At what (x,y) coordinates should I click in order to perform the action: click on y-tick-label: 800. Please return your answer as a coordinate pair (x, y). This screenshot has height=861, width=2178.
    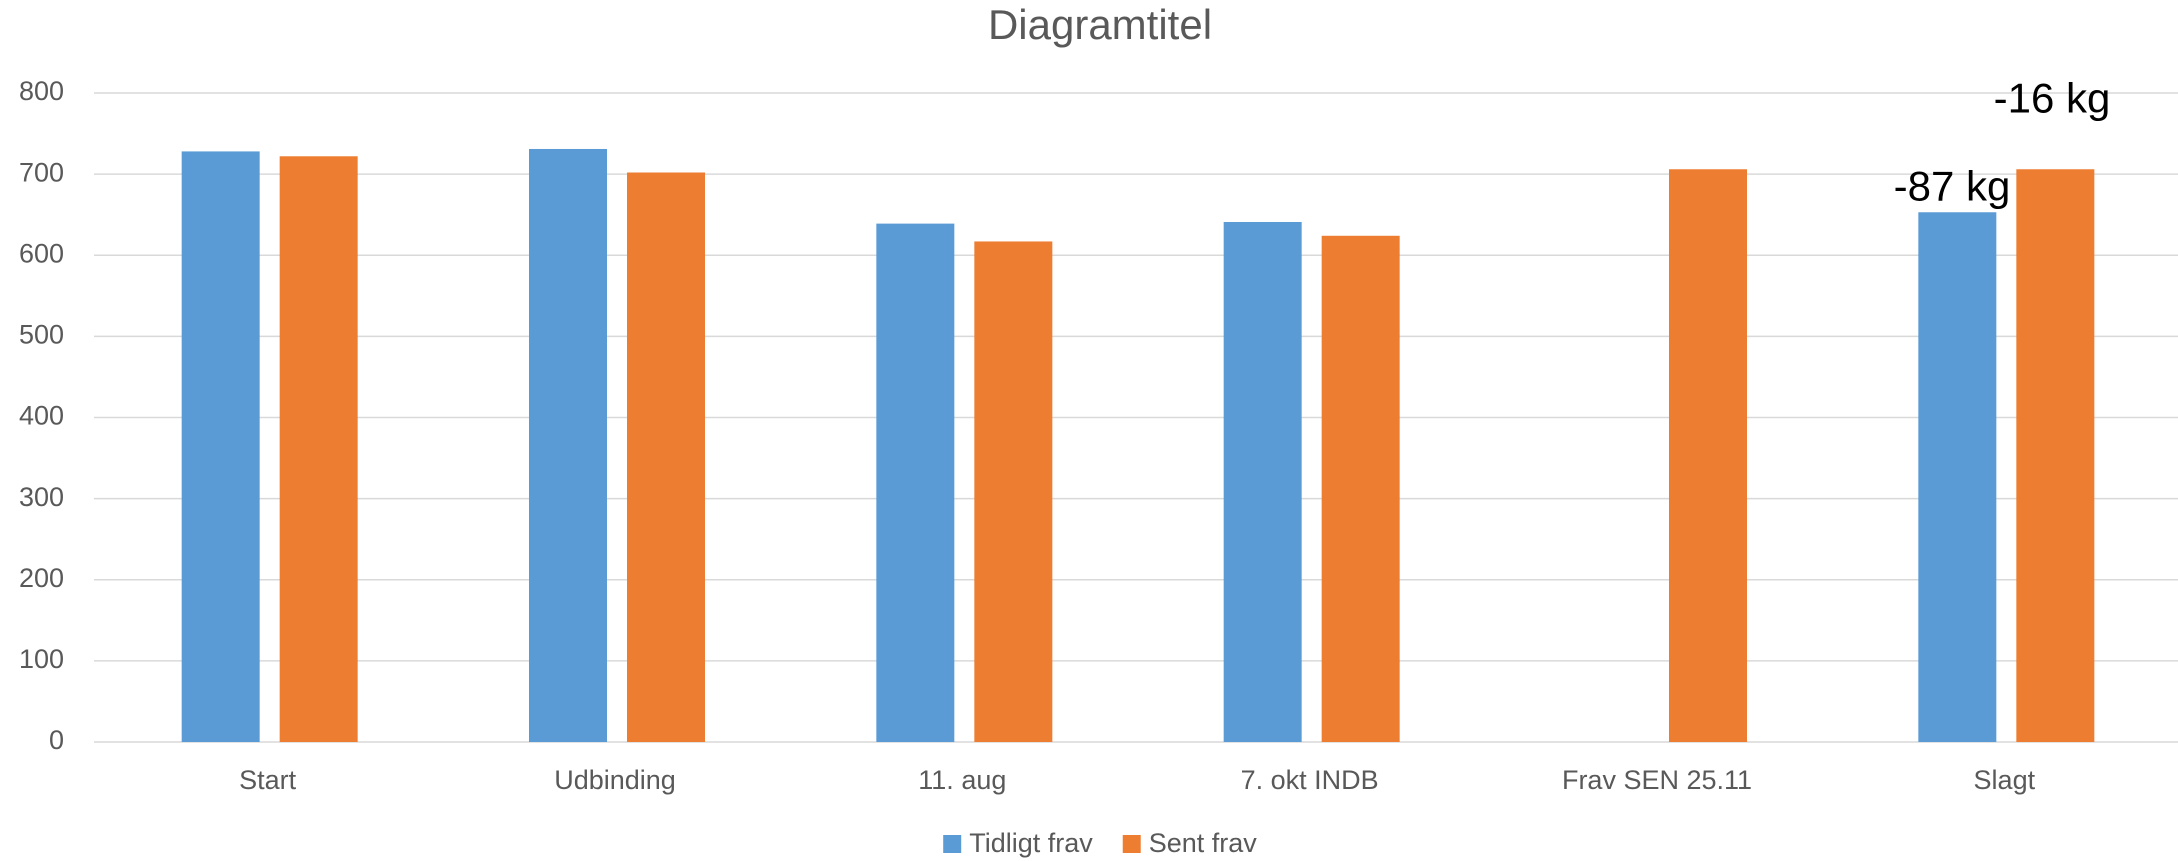
    Looking at the image, I should click on (41, 91).